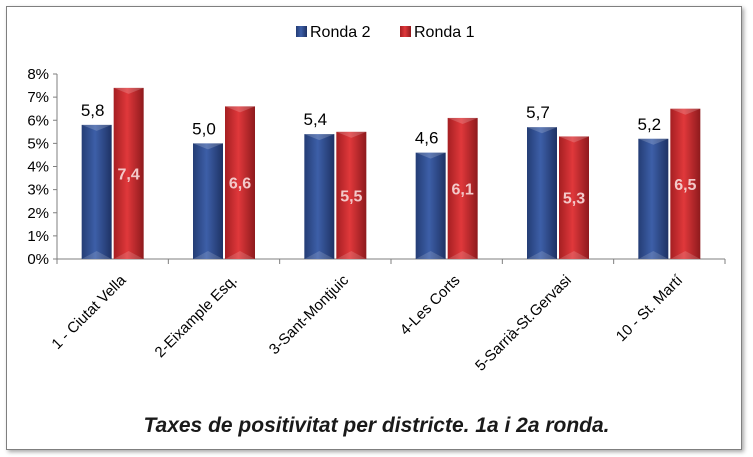 The image size is (753, 457). What do you see at coordinates (650, 308) in the screenshot?
I see `x-category-label: 10 - St. Martí` at bounding box center [650, 308].